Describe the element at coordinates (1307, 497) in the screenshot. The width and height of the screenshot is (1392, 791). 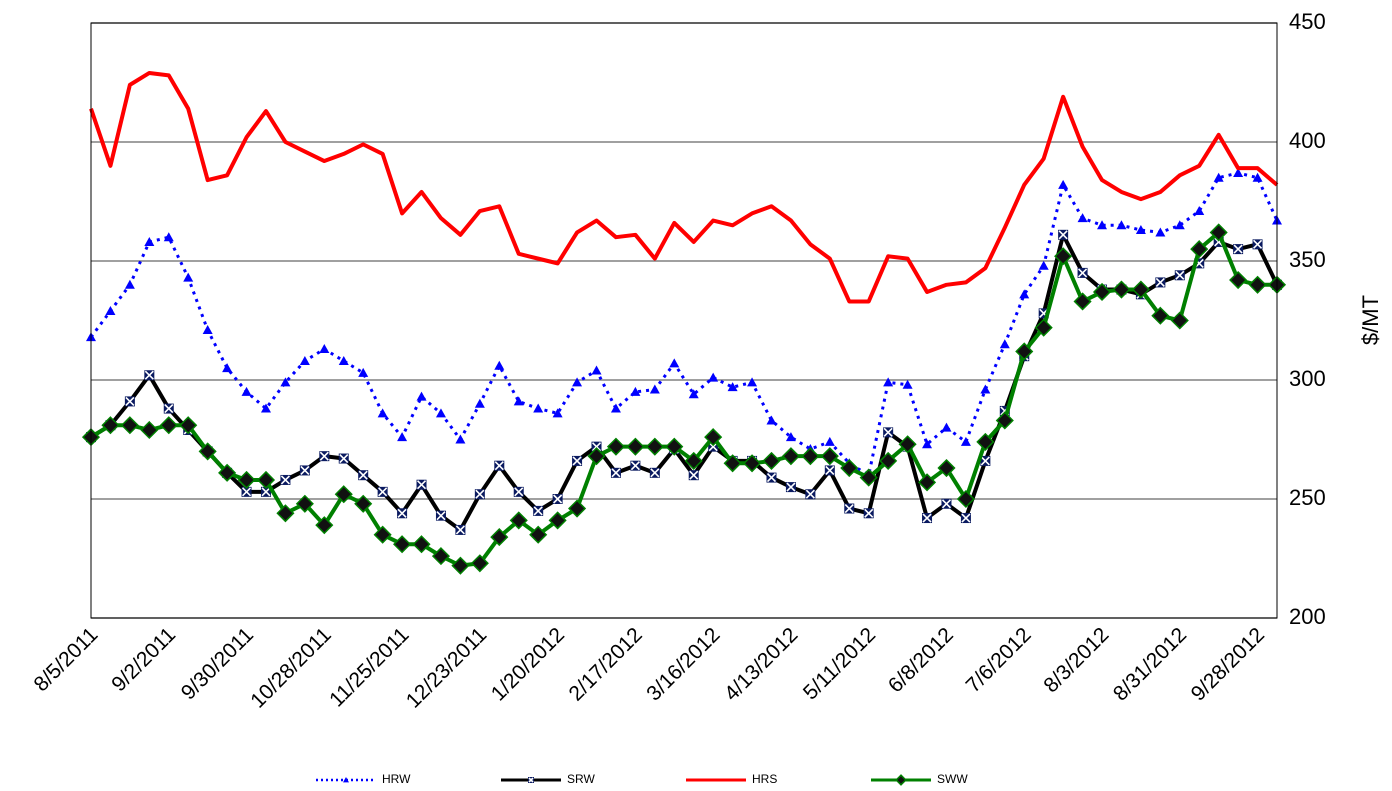
I see `y-tick-label: 250` at that location.